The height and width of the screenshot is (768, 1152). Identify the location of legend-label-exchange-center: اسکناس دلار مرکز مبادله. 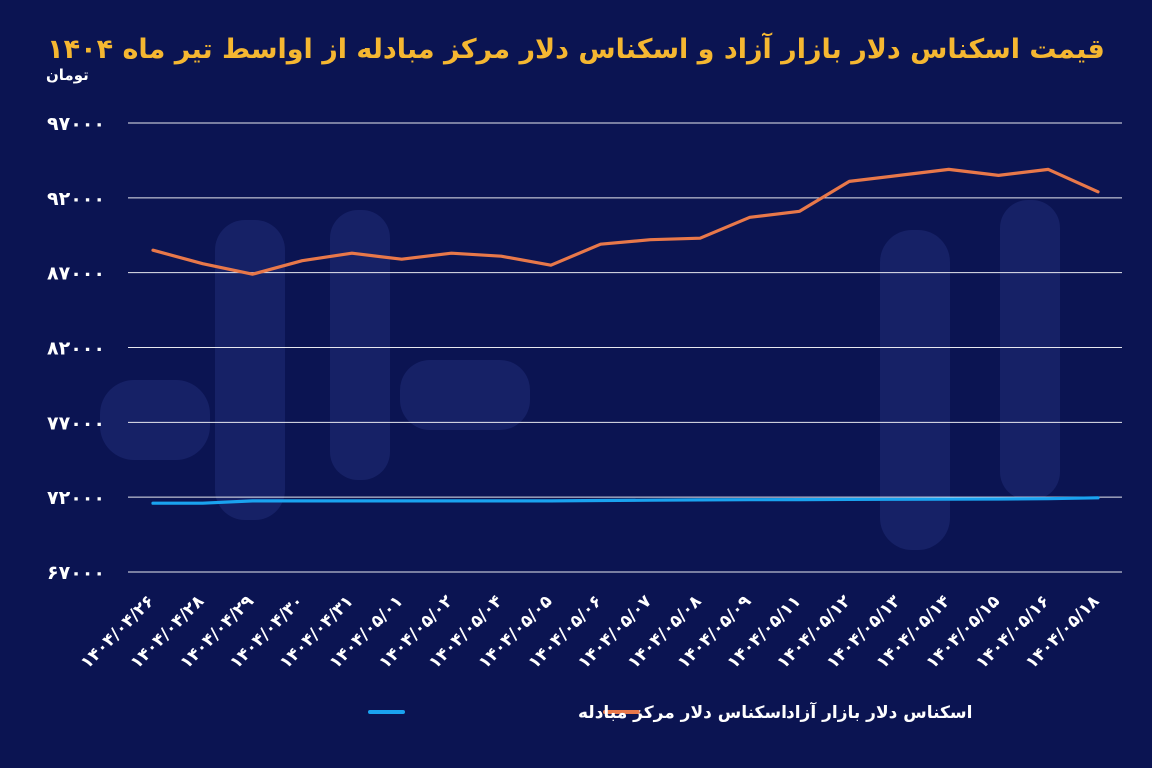
(682, 713).